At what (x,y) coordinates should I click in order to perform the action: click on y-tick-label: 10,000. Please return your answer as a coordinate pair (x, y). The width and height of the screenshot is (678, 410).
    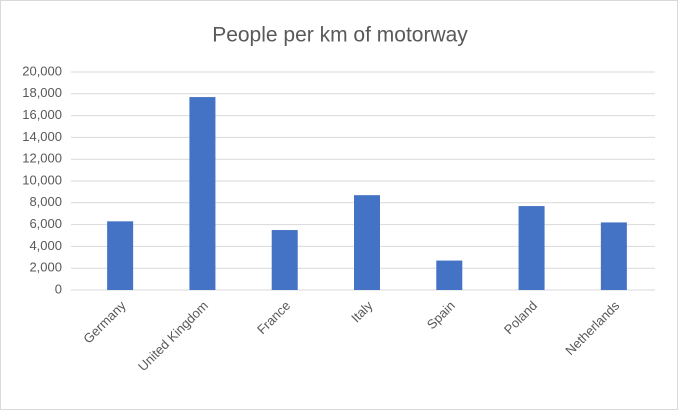
    Looking at the image, I should click on (42, 179).